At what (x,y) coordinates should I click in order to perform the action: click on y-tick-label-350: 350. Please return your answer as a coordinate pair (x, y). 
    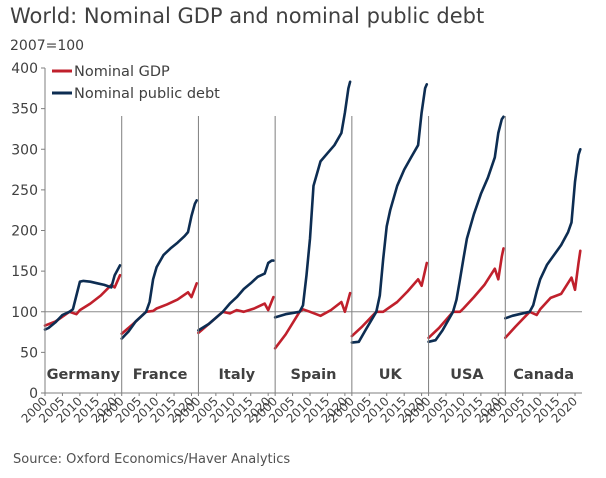
    Looking at the image, I should click on (24, 110).